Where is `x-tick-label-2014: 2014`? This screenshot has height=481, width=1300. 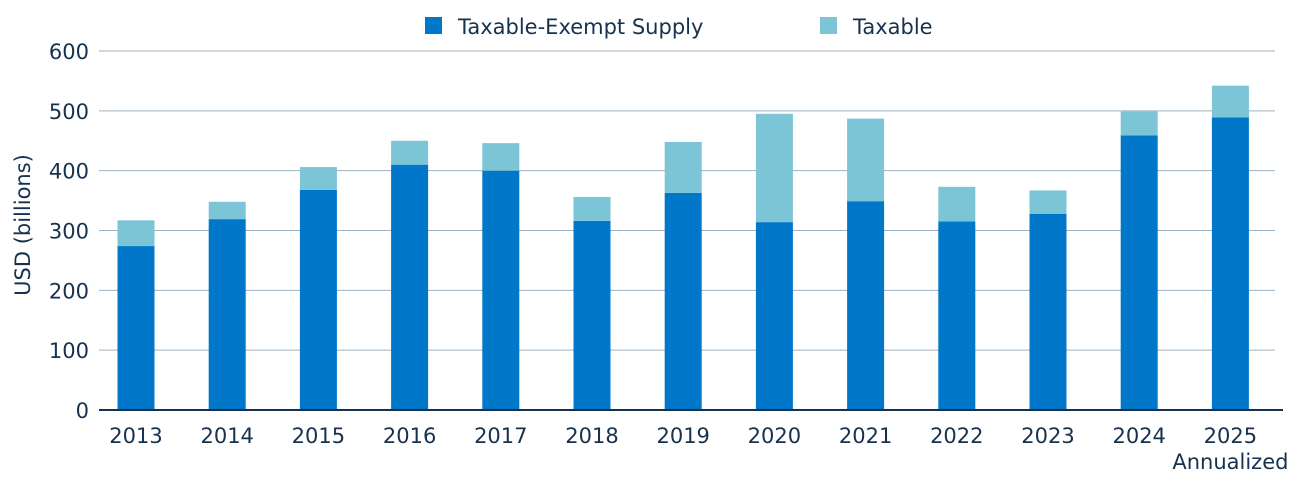
x-tick-label-2014: 2014 is located at coordinates (226, 436).